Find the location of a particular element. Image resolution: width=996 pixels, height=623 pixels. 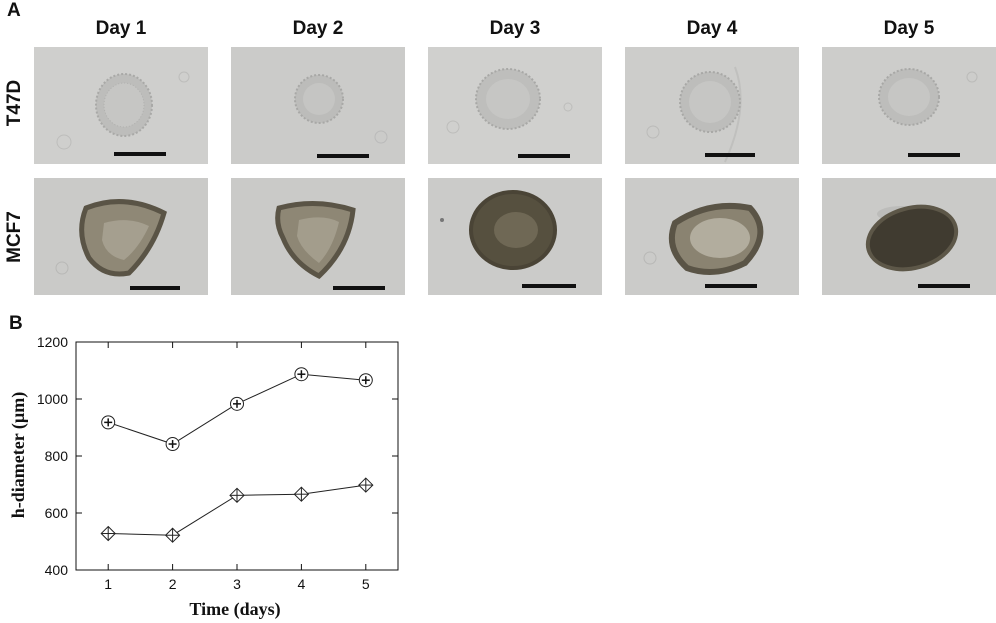

row-label-t47d: T47D is located at coordinates (14, 103).